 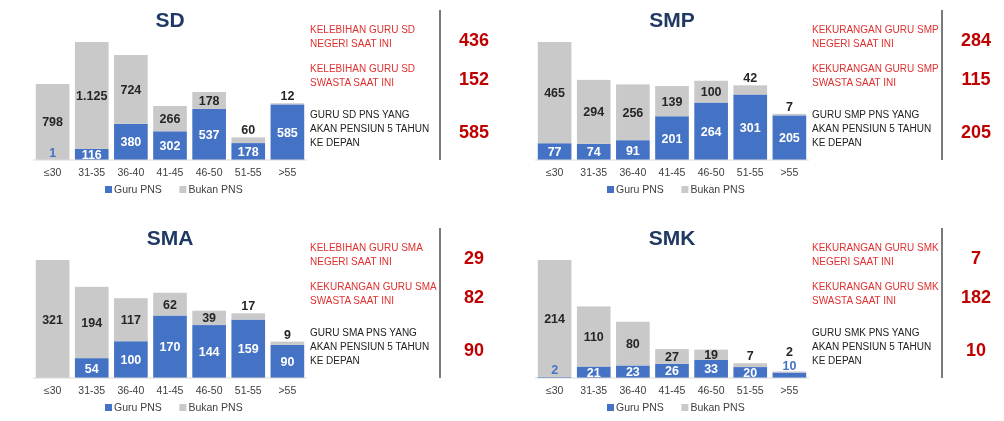 I want to click on data-label: 436, so click(x=474, y=40).